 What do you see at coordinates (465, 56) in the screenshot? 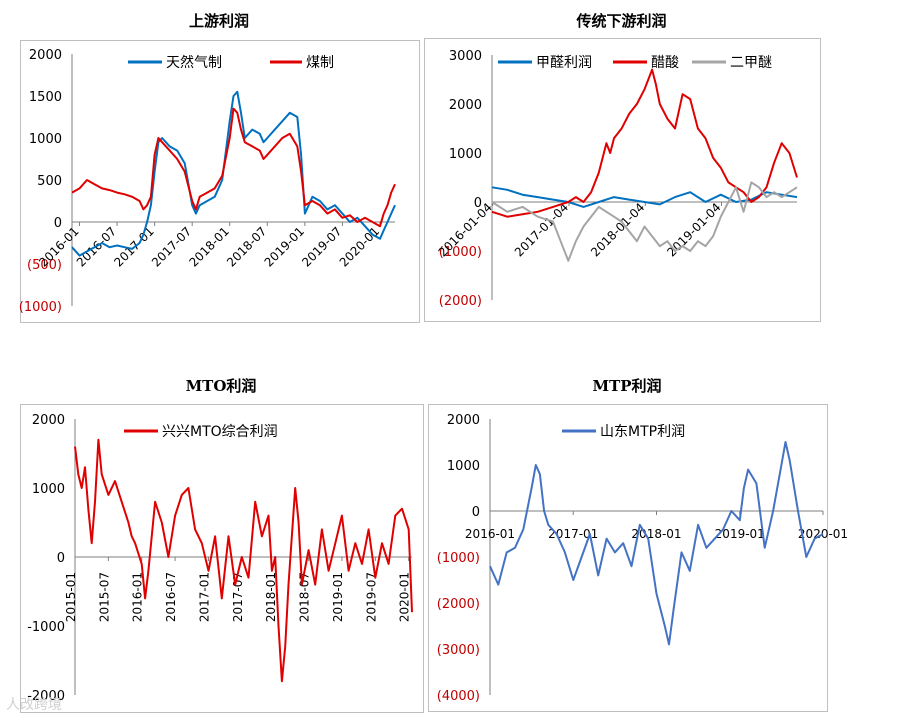
I see `y-tick-label: 3000` at bounding box center [465, 56].